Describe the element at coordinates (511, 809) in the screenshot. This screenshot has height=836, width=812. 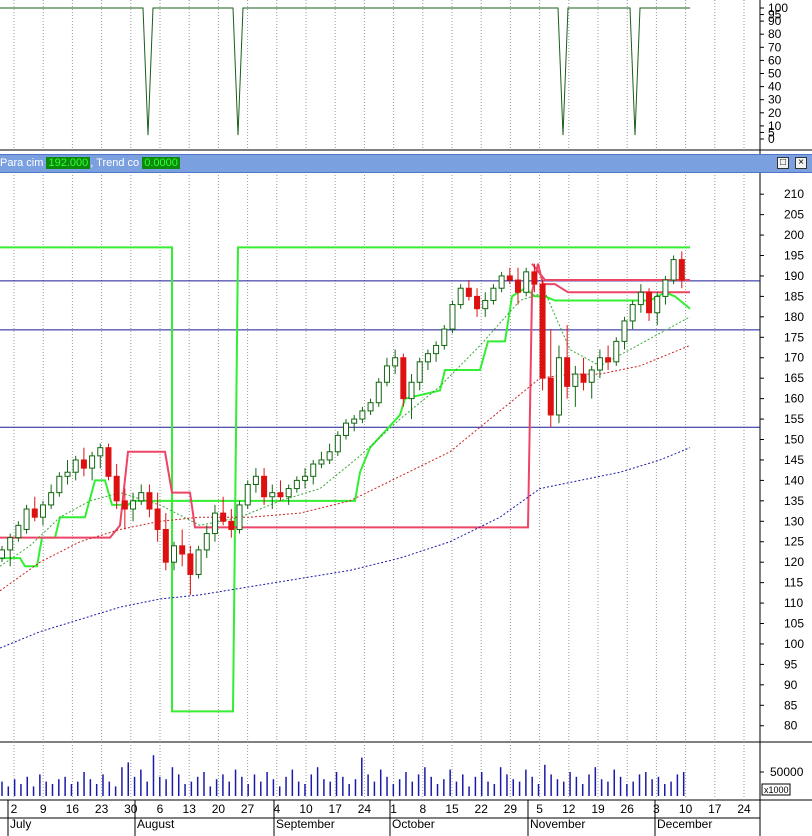
I see `day-label: 29` at that location.